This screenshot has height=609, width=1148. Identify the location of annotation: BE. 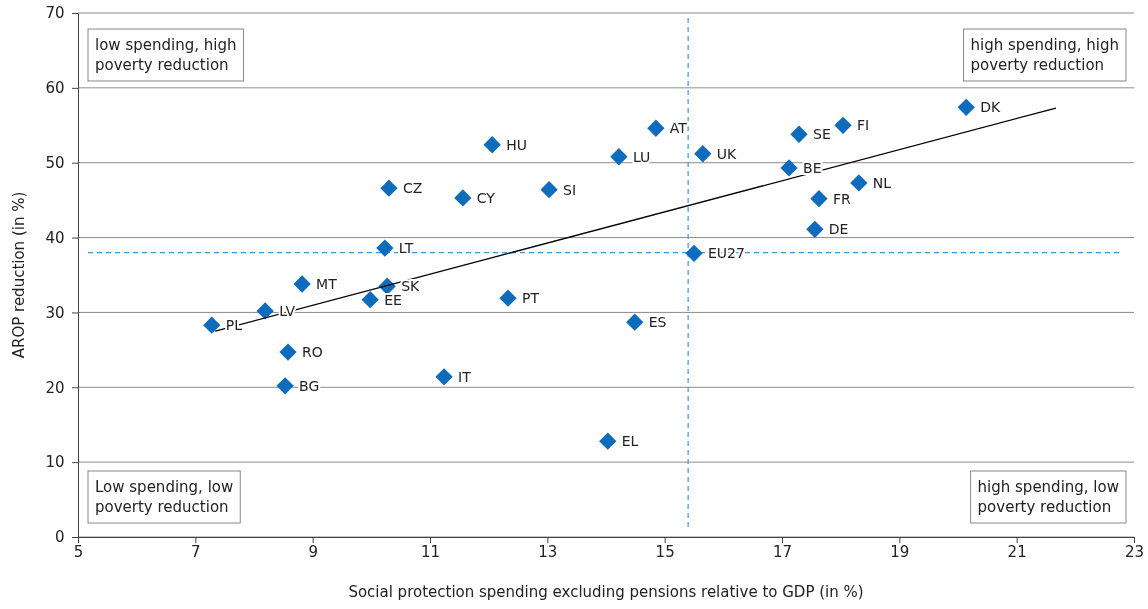
(812, 167).